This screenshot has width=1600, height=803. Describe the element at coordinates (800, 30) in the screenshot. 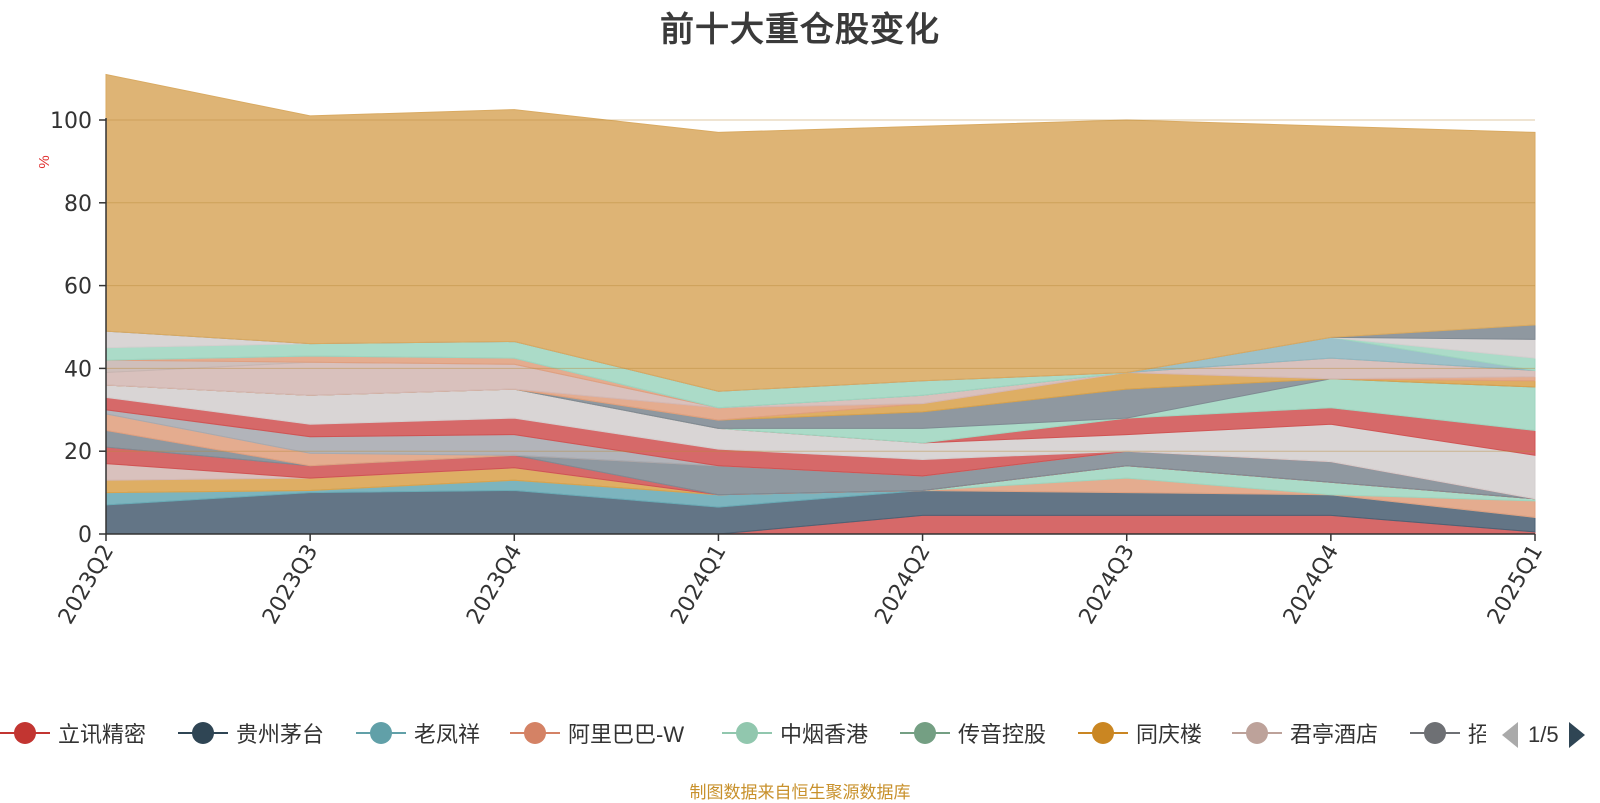

I see `chart-title: 前十大重仓股变化` at that location.